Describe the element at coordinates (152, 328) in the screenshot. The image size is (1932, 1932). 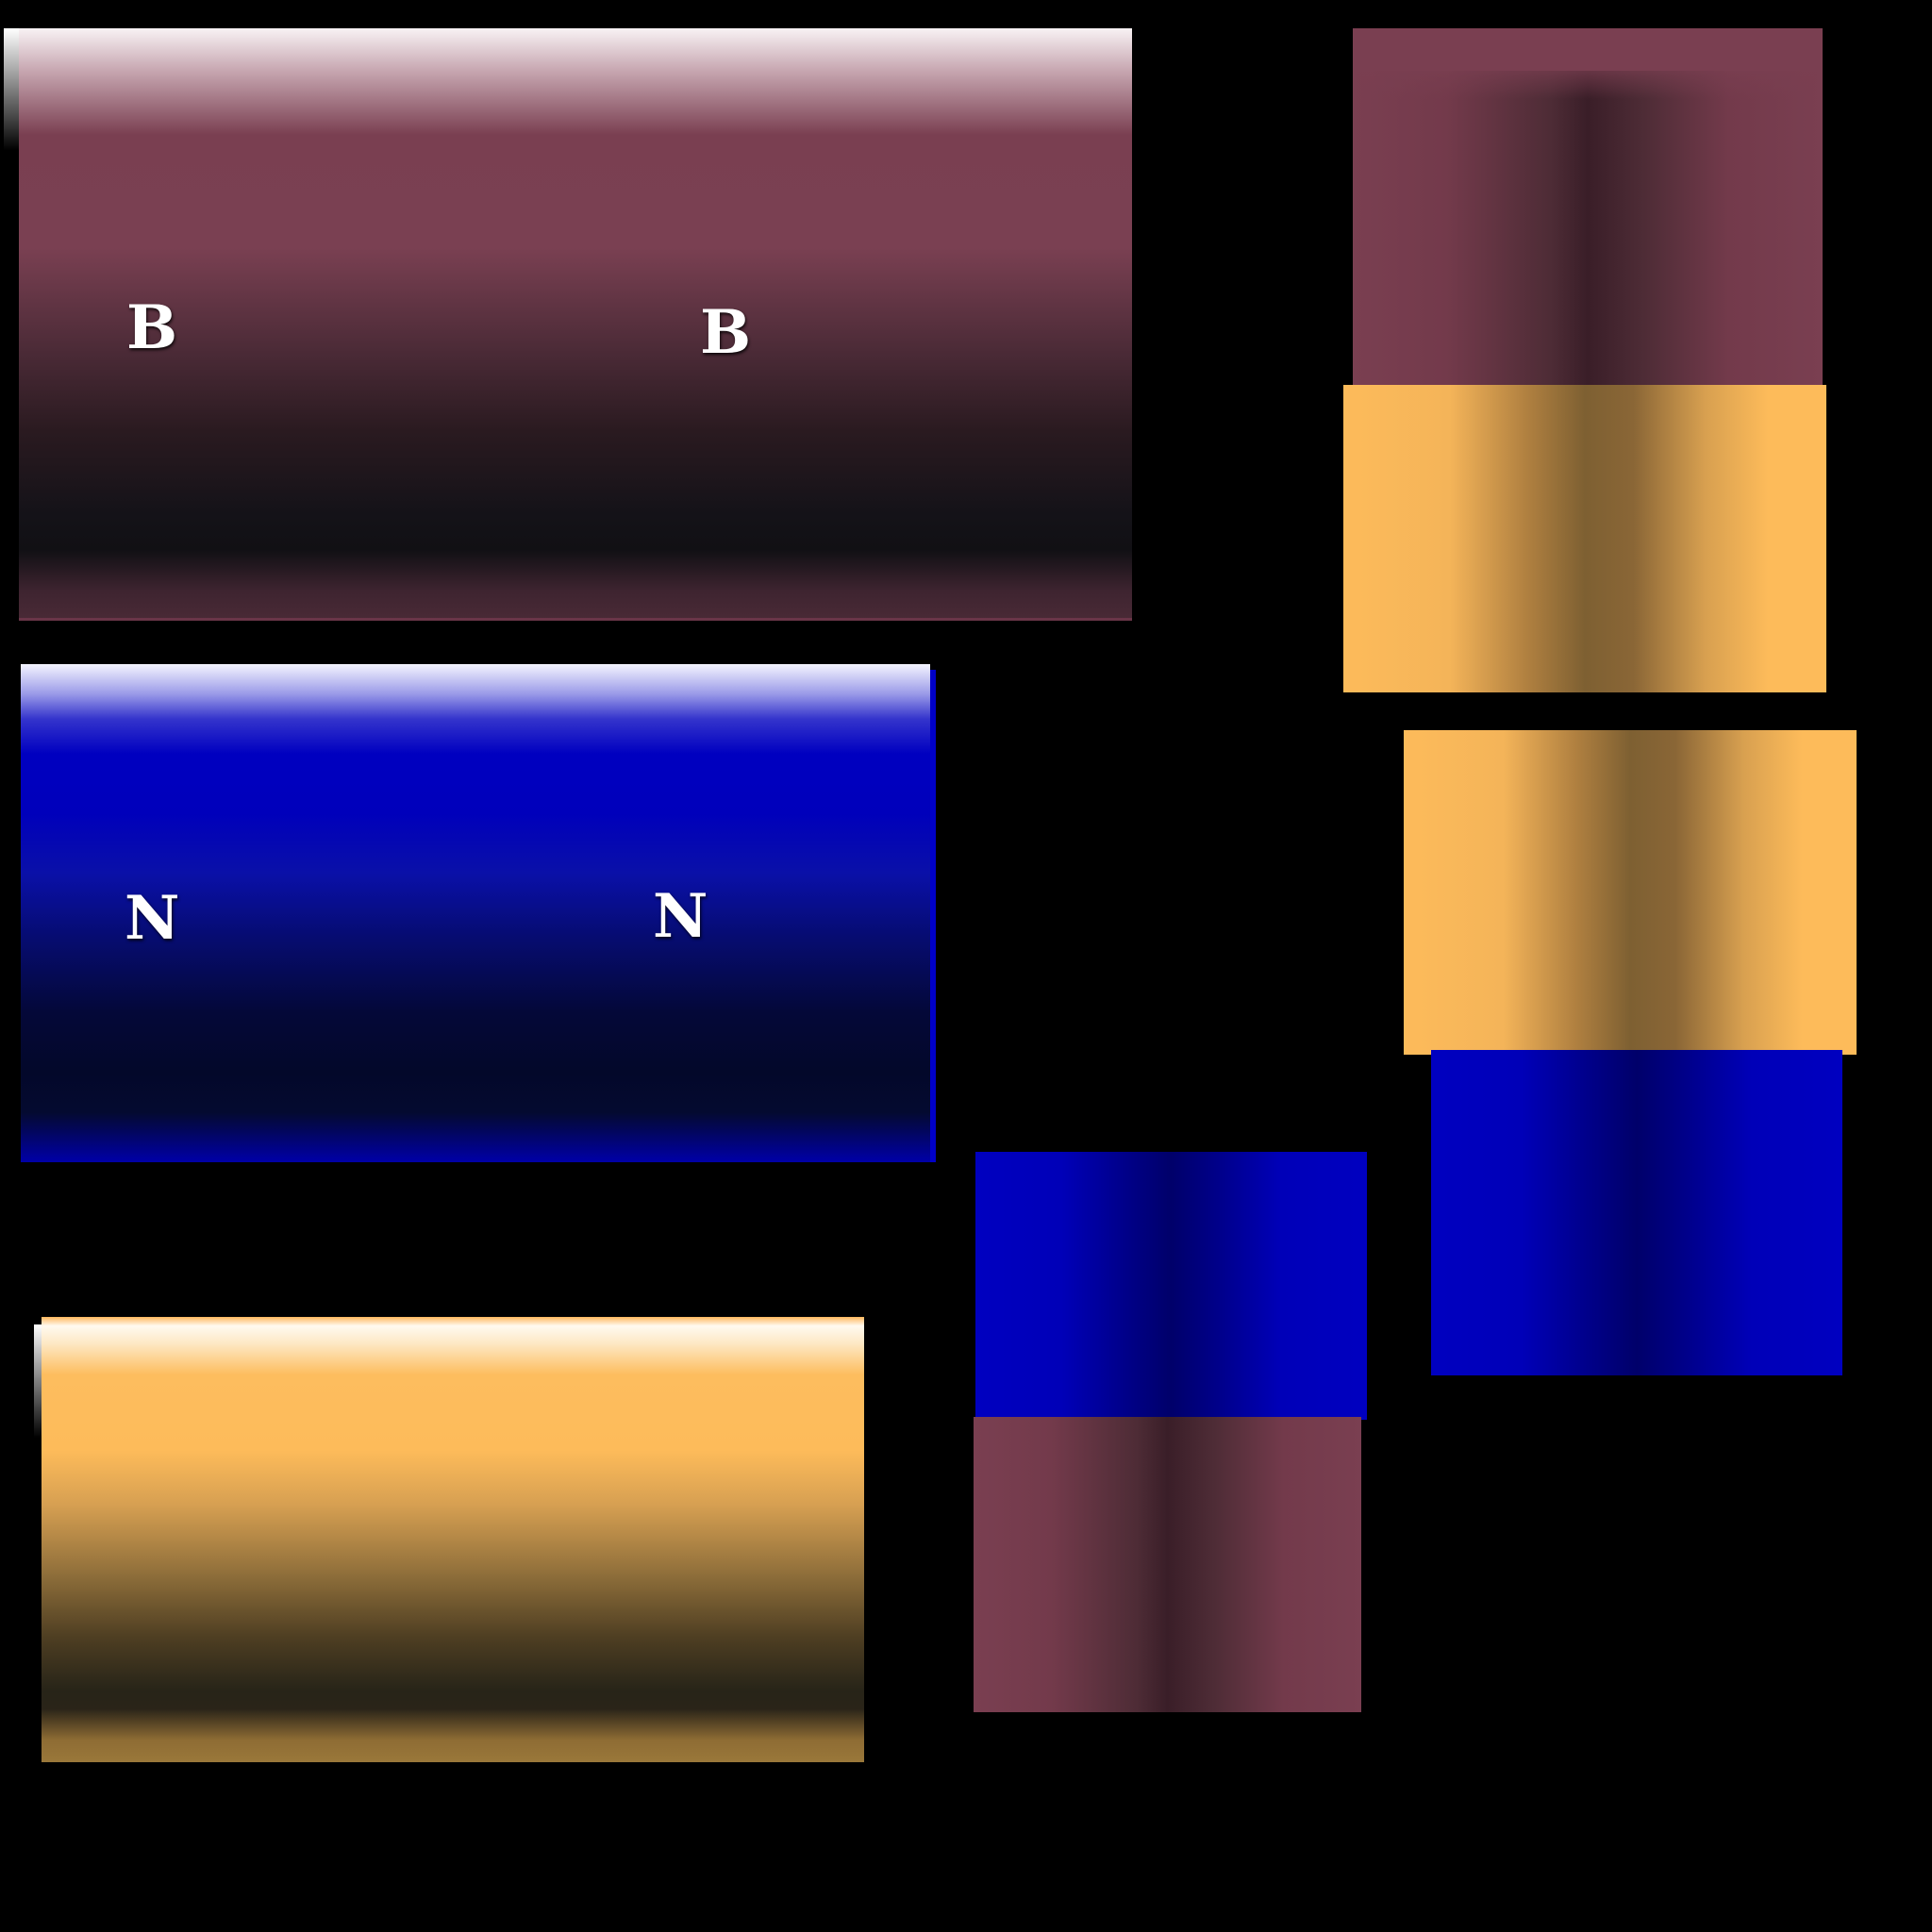
I see `letter-b-left: B` at that location.